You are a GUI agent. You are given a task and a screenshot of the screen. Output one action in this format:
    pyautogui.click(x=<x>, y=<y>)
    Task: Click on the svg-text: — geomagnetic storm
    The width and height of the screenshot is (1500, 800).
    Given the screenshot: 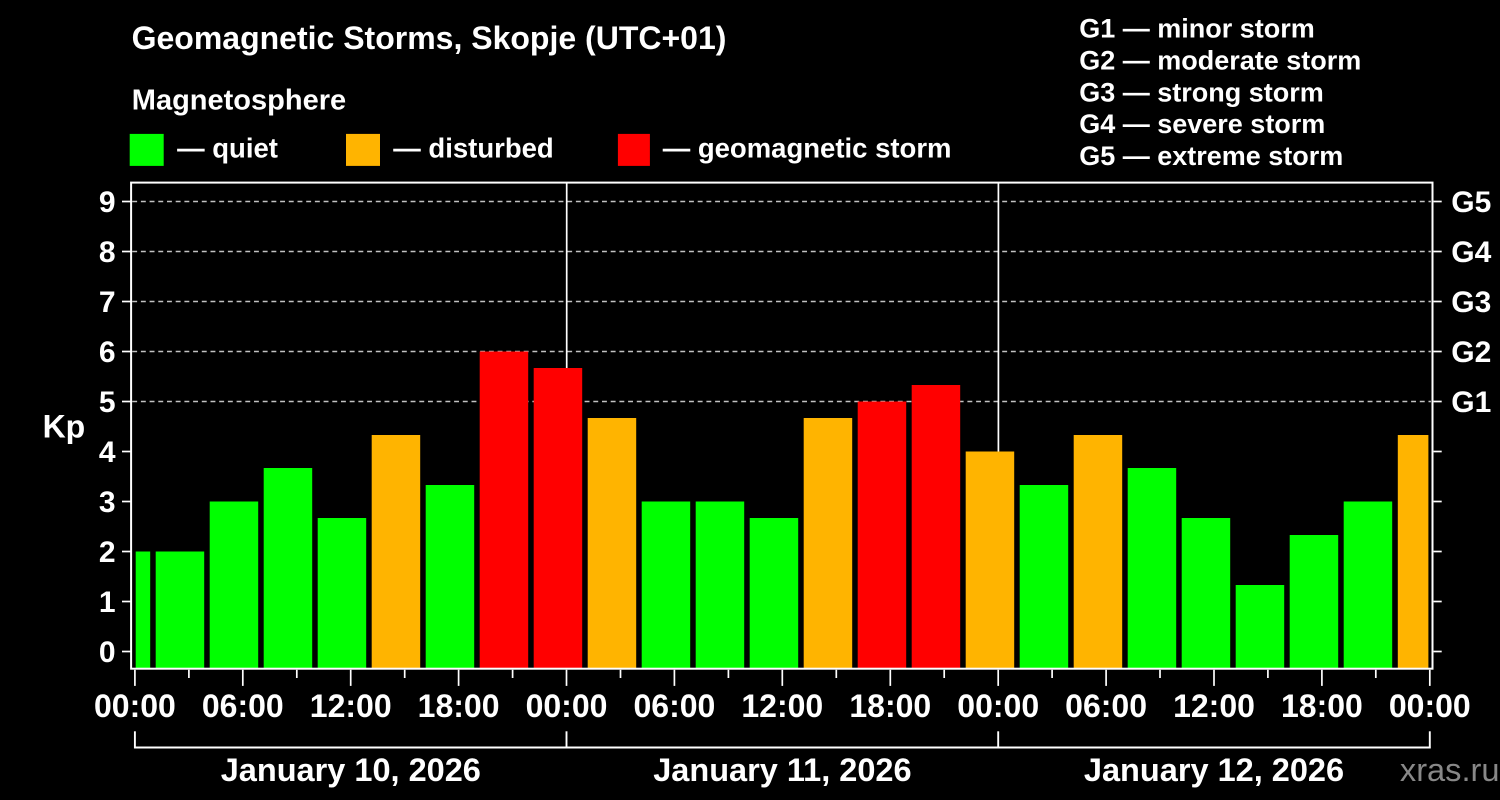 What is the action you would take?
    pyautogui.click(x=807, y=148)
    